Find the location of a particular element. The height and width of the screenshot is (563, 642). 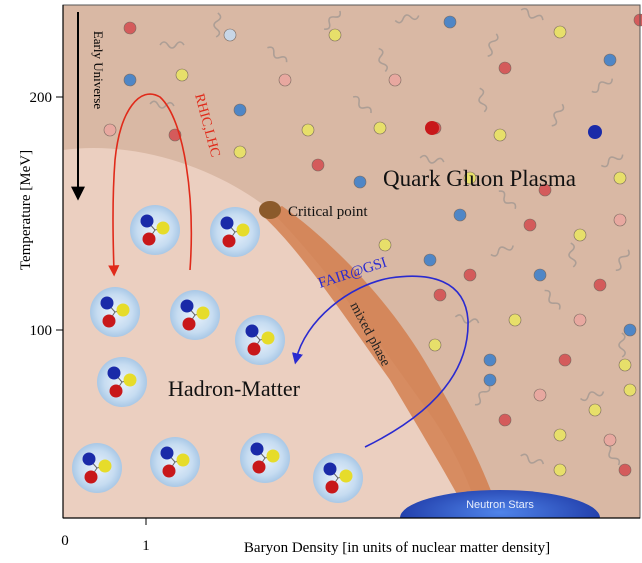

y-tick-label-100: 100 is located at coordinates (41, 331).